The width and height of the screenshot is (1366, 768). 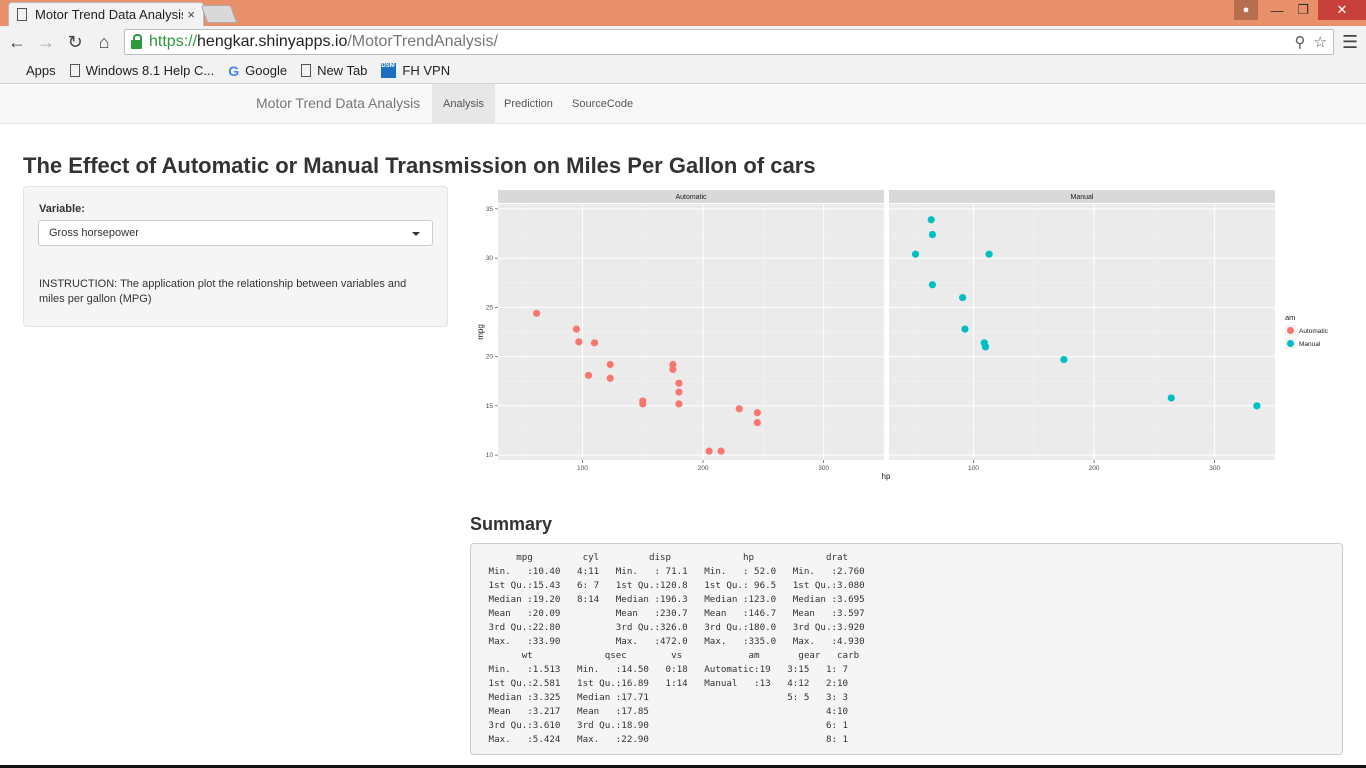 What do you see at coordinates (416, 70) in the screenshot?
I see `bookmark-fh-vpn: DSM FH VPN` at bounding box center [416, 70].